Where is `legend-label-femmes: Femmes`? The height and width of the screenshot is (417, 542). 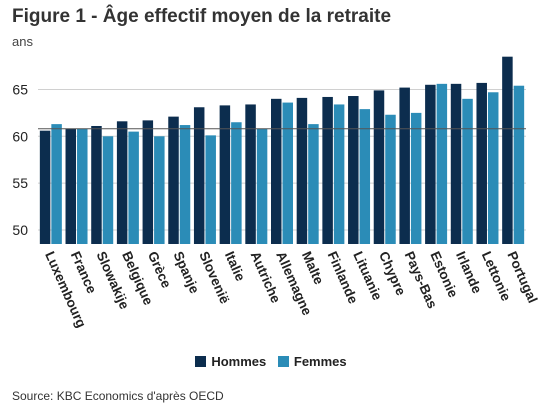
legend-label-femmes: Femmes is located at coordinates (320, 361).